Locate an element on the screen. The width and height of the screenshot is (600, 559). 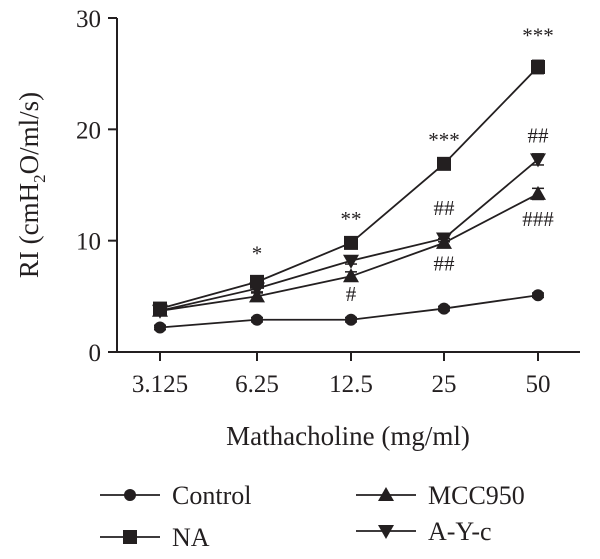
series-control is located at coordinates (349, 311).